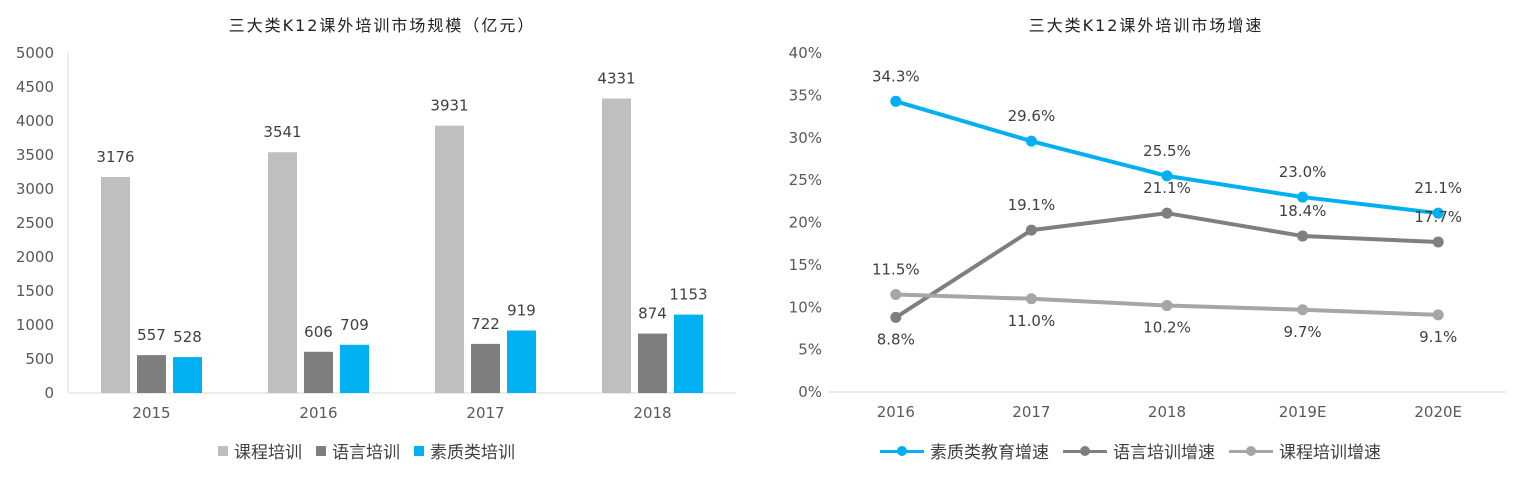  What do you see at coordinates (805, 307) in the screenshot?
I see `y-tick-label: 10%` at bounding box center [805, 307].